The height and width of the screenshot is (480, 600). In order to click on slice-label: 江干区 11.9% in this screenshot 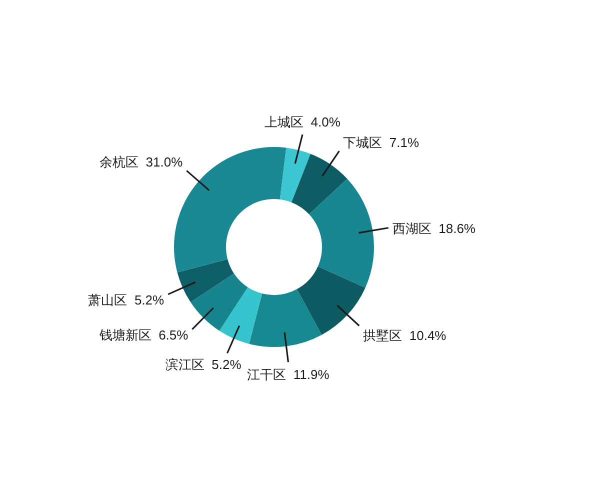, I will do `click(288, 374)`.